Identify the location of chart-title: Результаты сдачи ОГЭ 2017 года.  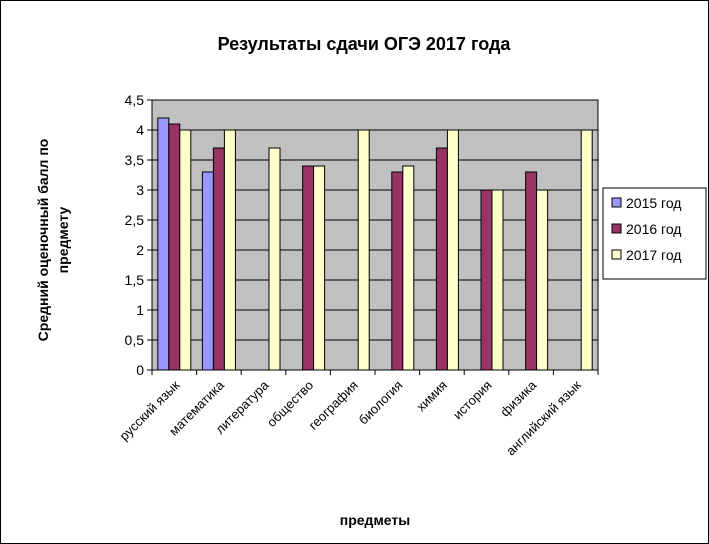
(365, 44).